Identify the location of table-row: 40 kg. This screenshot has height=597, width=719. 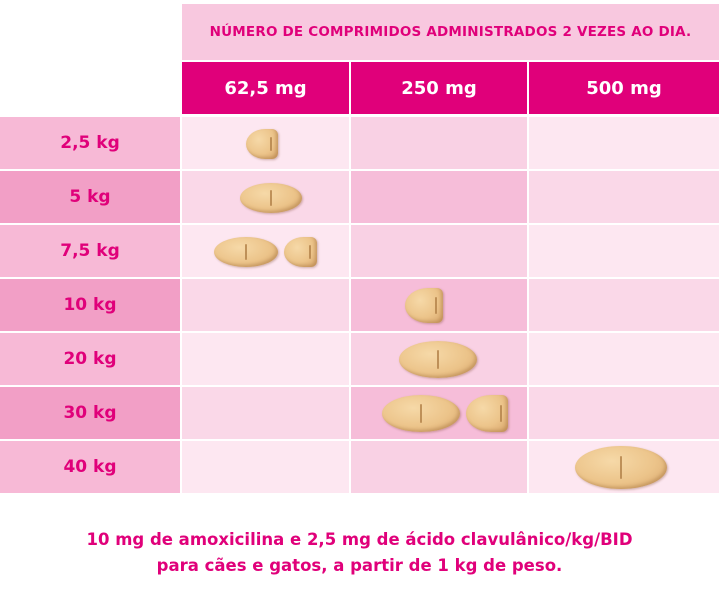
(359, 467).